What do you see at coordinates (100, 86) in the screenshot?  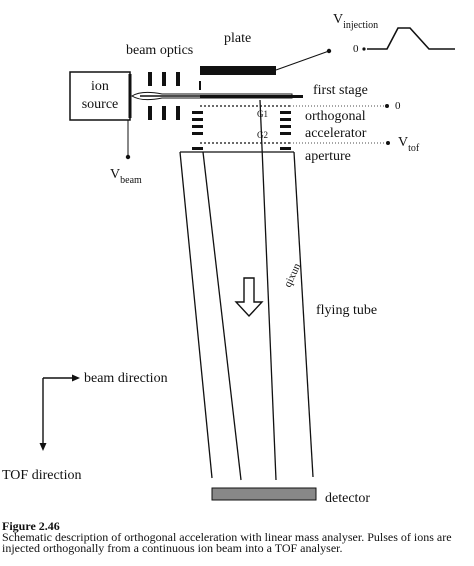 I see `ion-source-label-1: ion` at bounding box center [100, 86].